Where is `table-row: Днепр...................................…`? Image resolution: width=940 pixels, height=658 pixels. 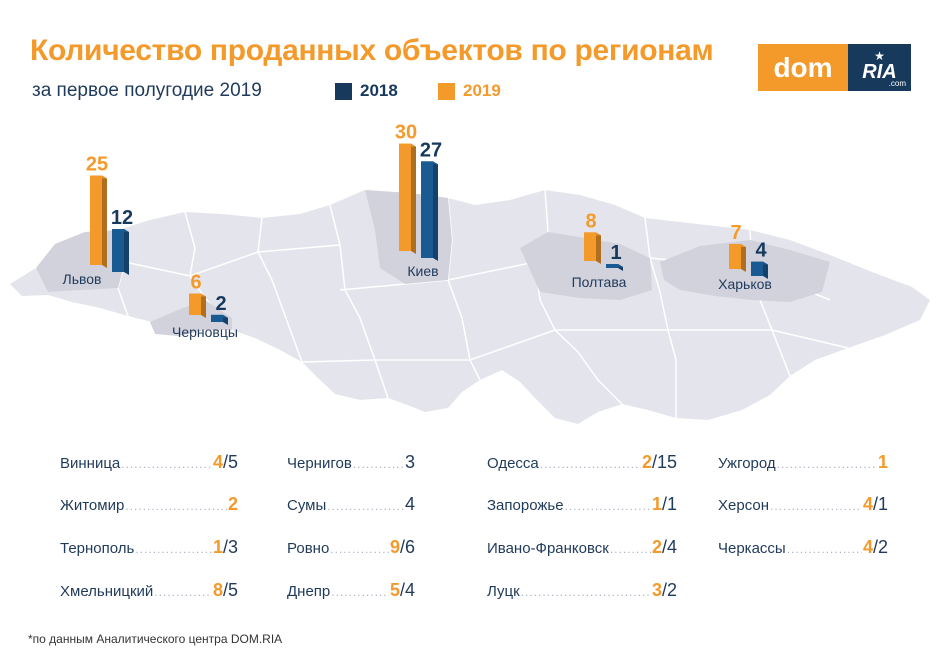
table-row: Днепр...................................… is located at coordinates (351, 590).